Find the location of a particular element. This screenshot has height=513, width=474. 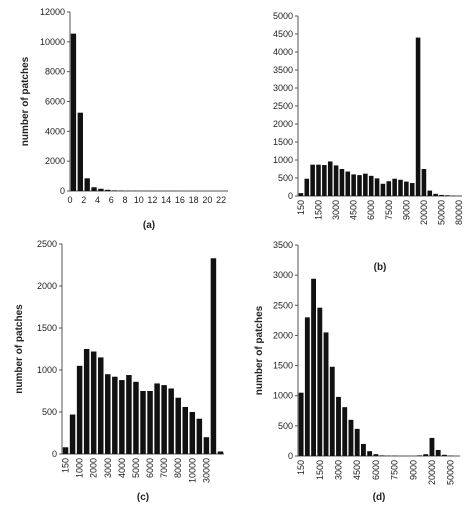

y-tick-label-c: 1000 is located at coordinates (47, 370).